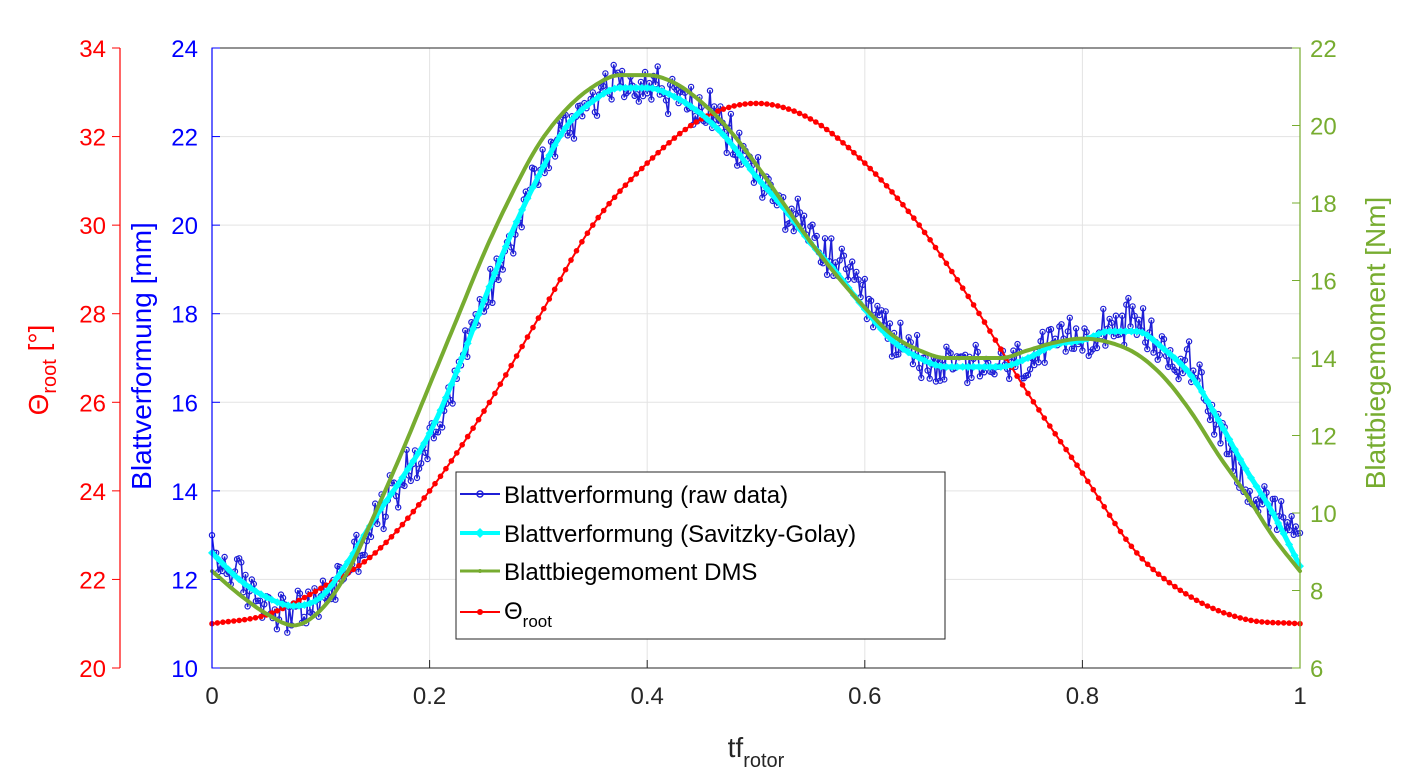 The image size is (1401, 775). What do you see at coordinates (184, 492) in the screenshot?
I see `blattverformung-tick-label: 14` at bounding box center [184, 492].